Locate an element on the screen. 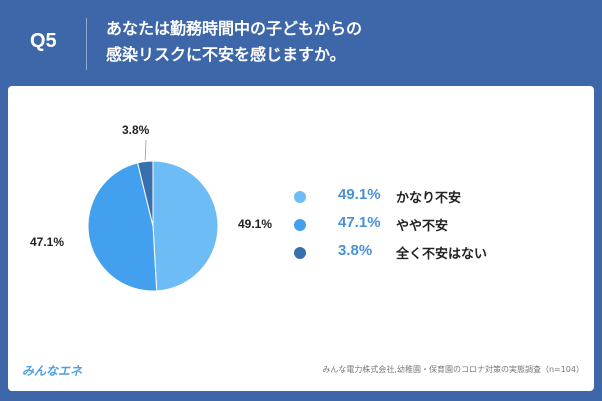 This screenshot has height=401, width=602. legend-label: かなり不安 is located at coordinates (429, 198).